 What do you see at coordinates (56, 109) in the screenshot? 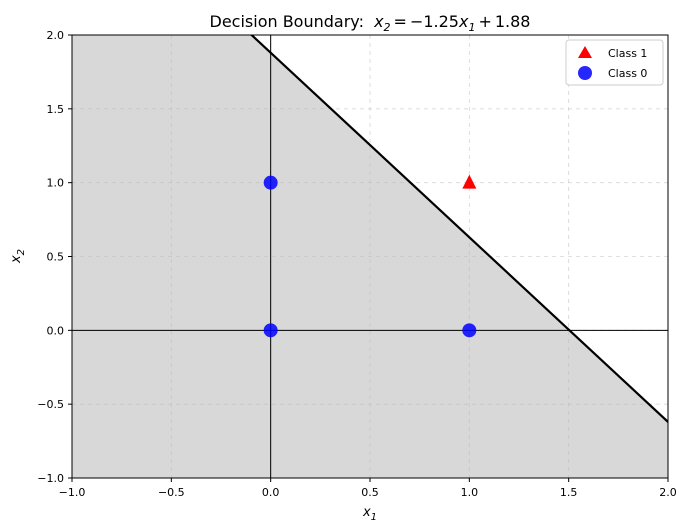
I see `y-tick-label: 1.5` at bounding box center [56, 109].